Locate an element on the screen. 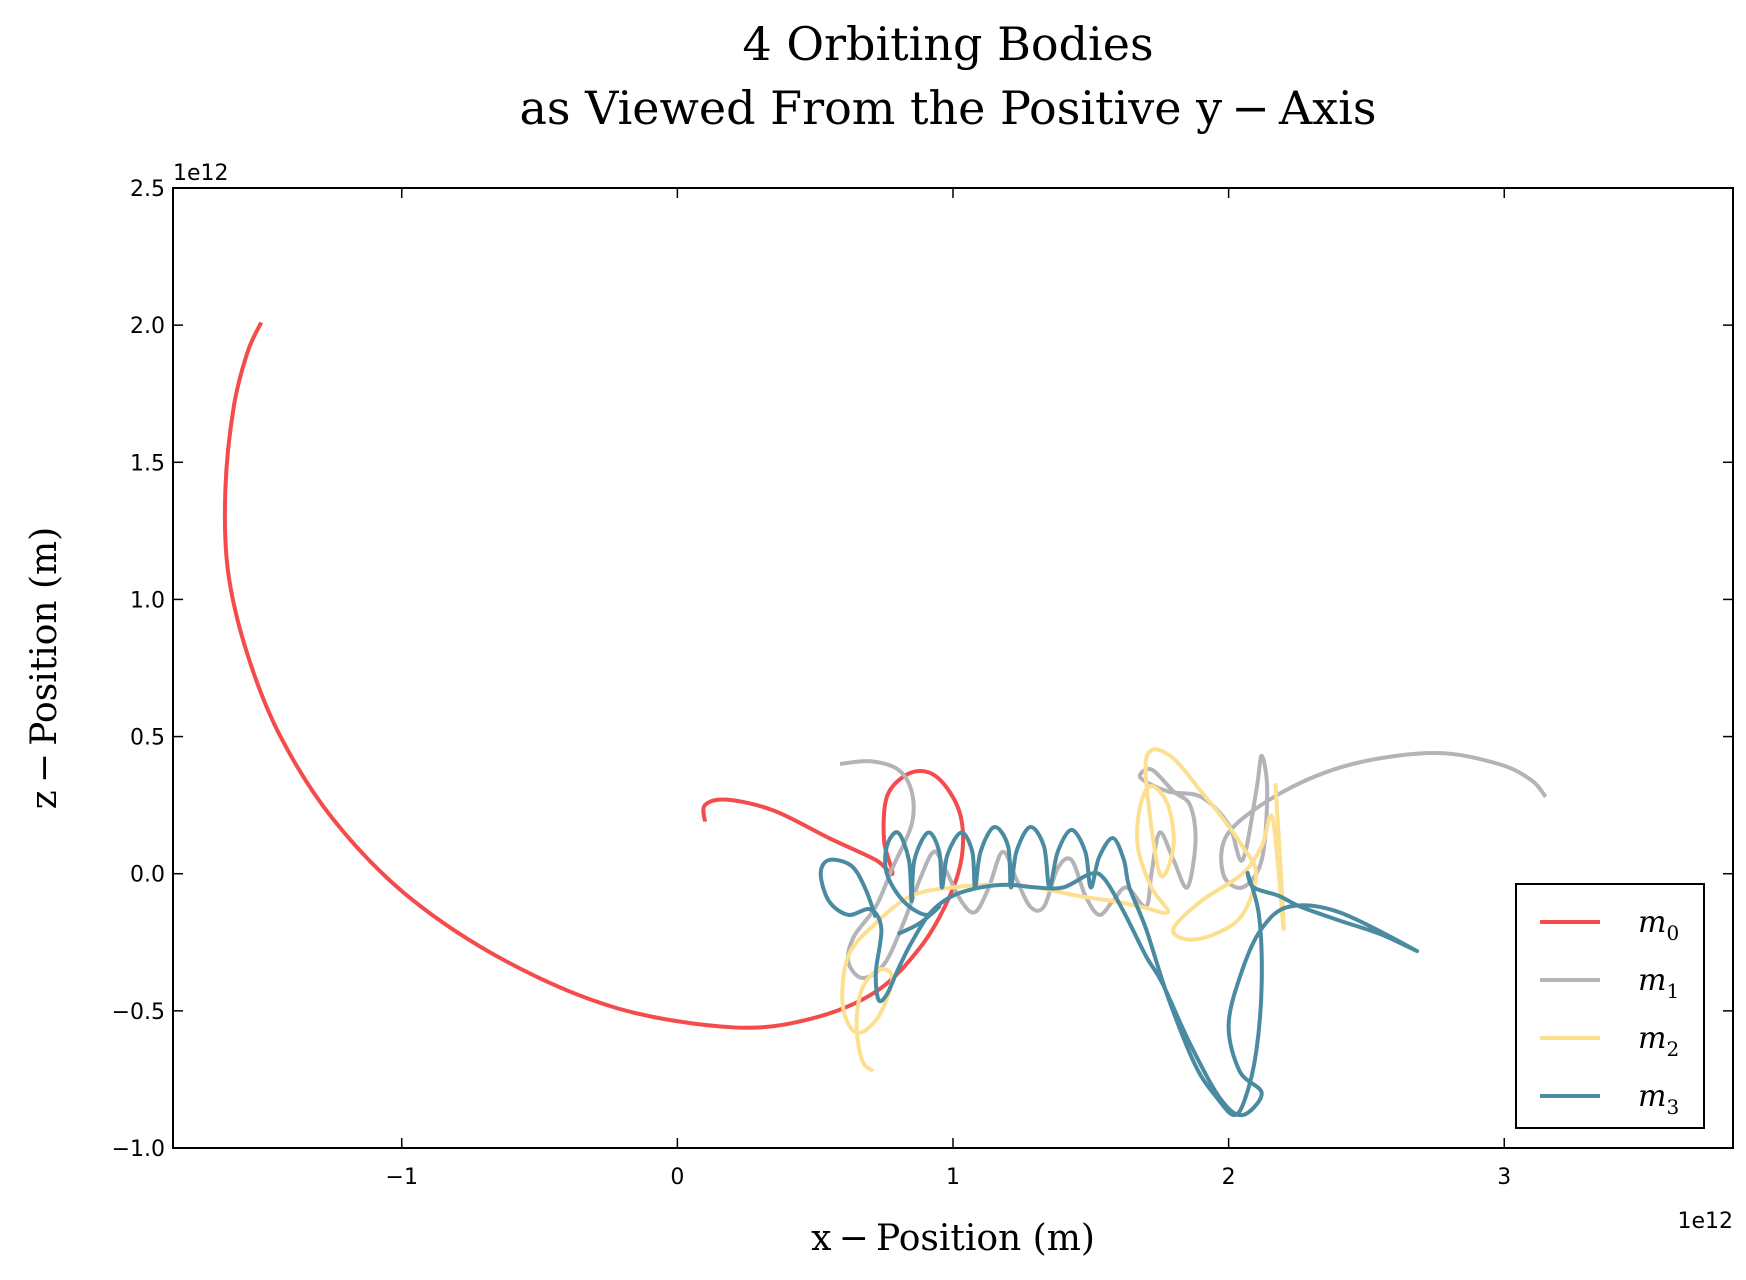  x-tick-label: −1 is located at coordinates (402, 1177).